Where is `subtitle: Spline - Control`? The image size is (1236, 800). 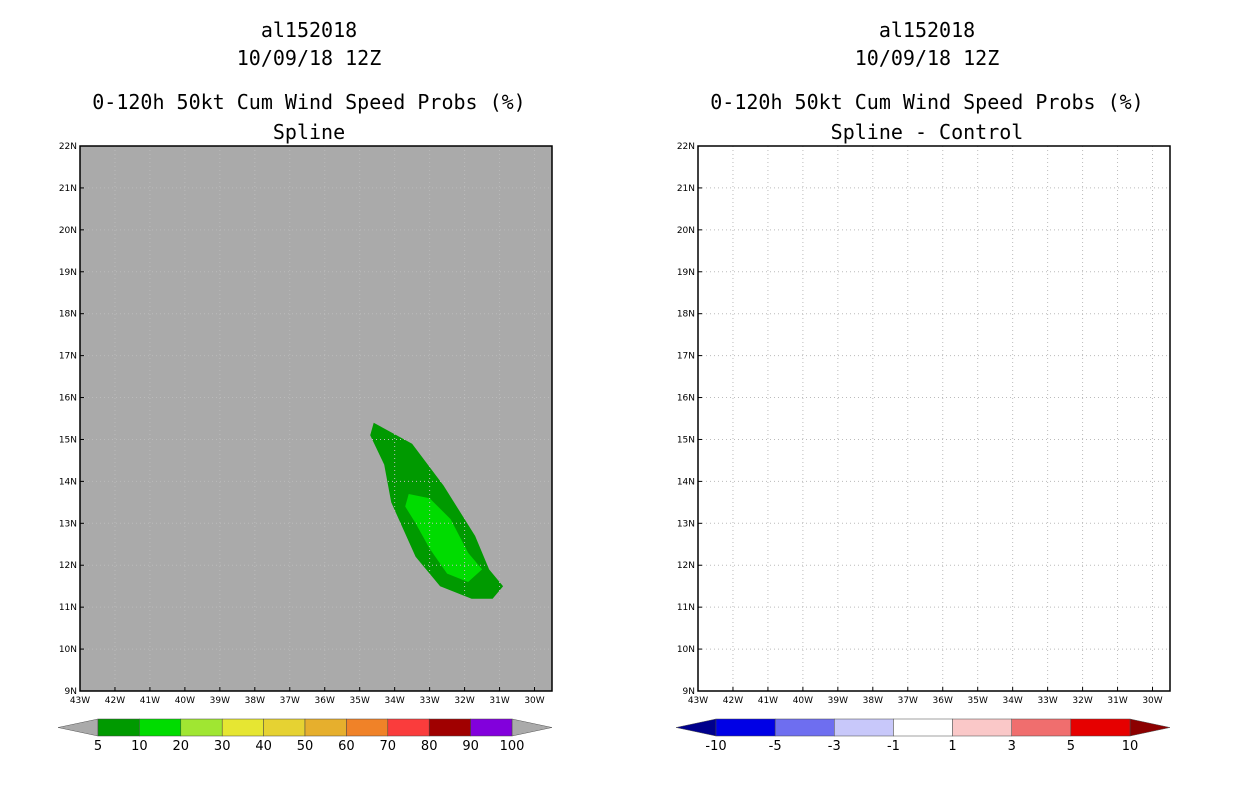 subtitle: Spline - Control is located at coordinates (927, 132).